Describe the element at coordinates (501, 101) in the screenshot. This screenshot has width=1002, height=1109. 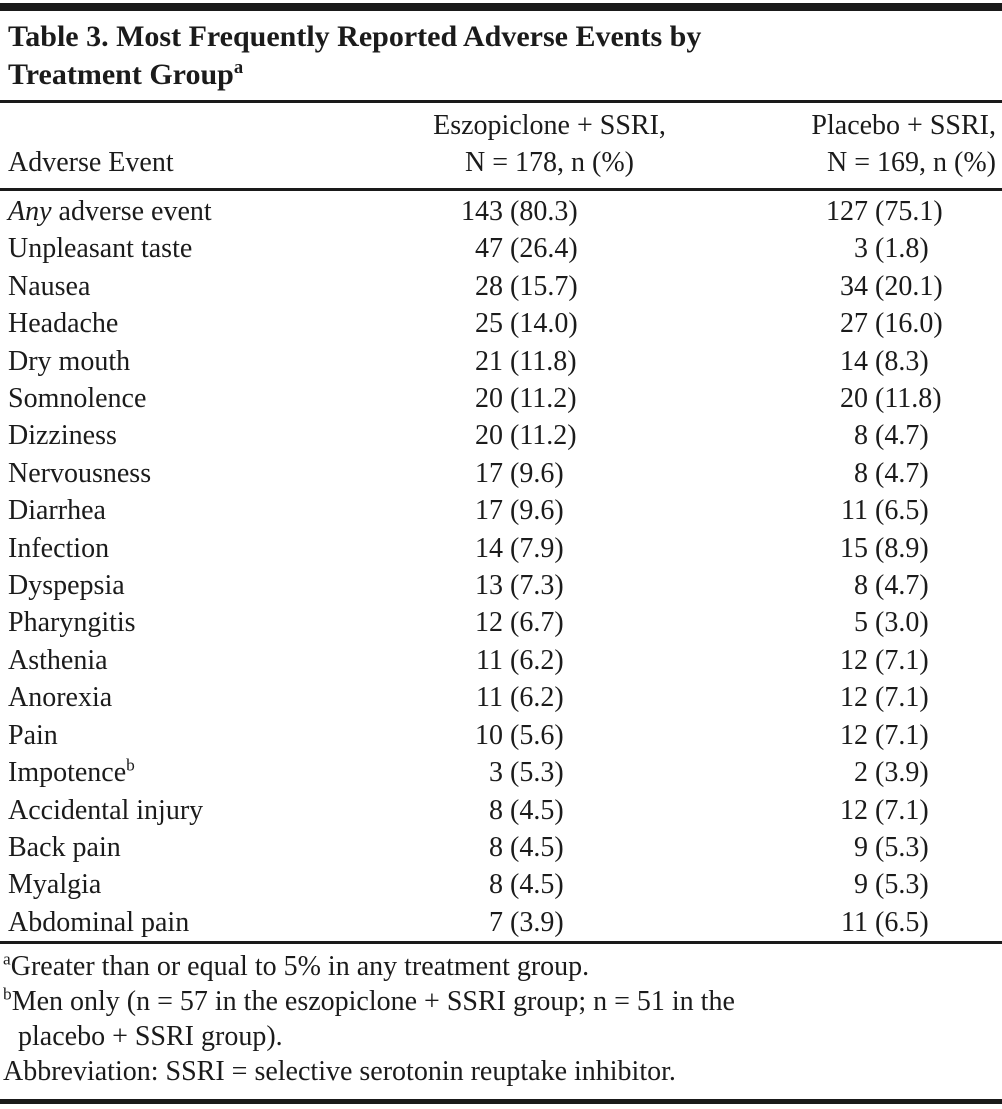
I see `title-divider-rule` at that location.